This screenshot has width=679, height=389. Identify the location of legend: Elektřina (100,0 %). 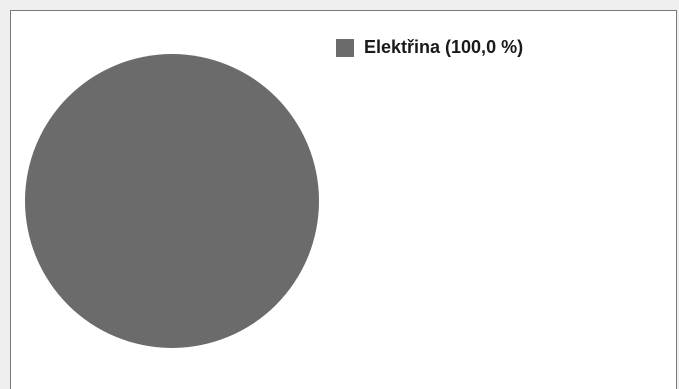
(429, 47).